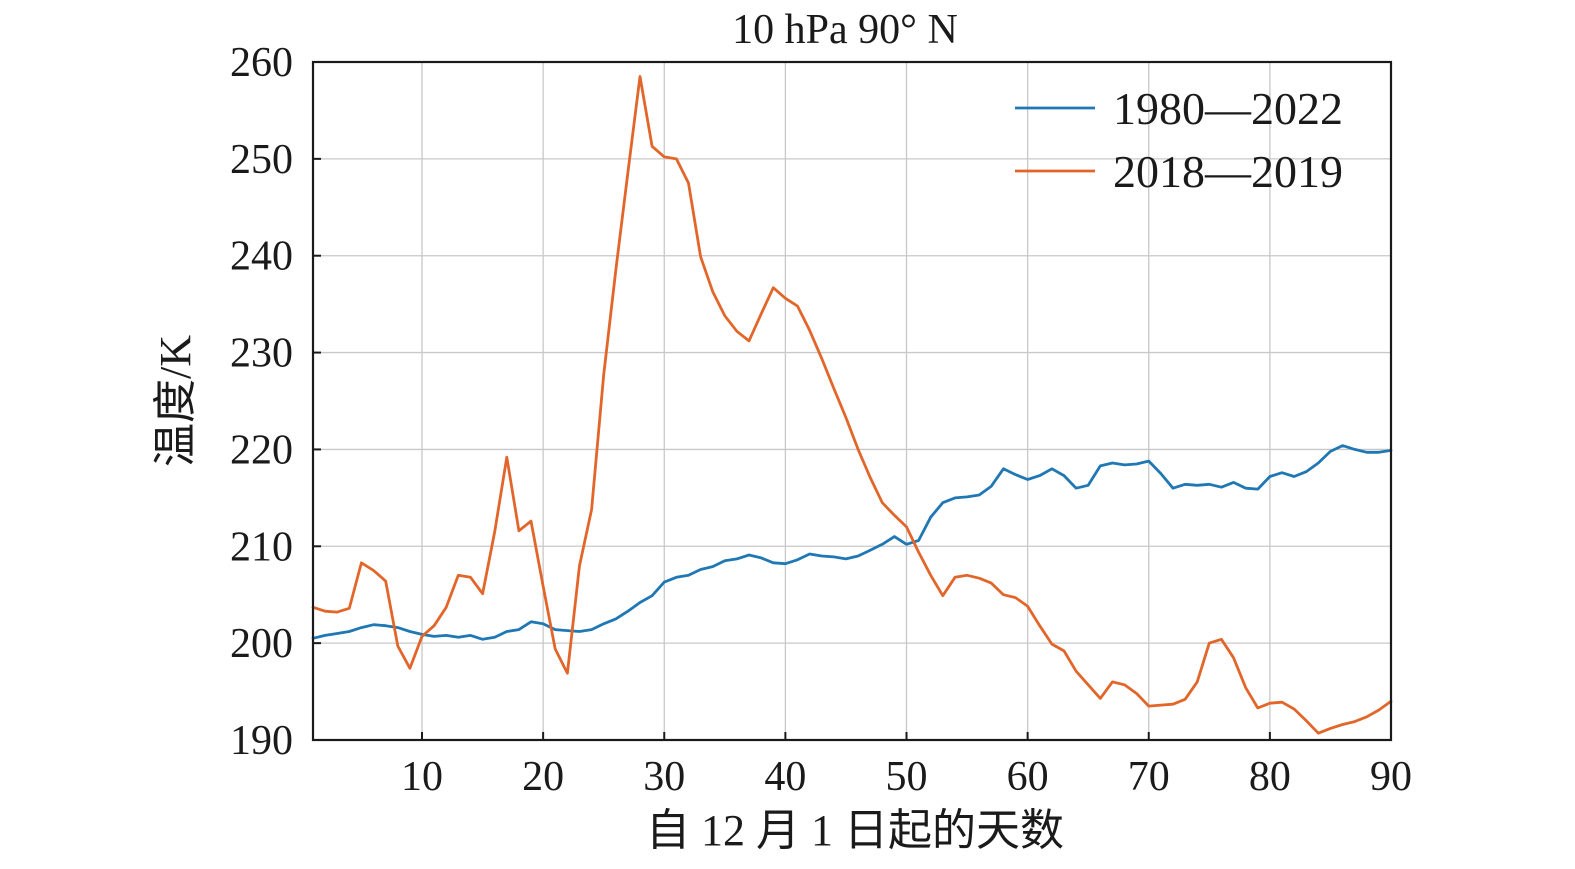  I want to click on y-axis-label: 温度/K, so click(175, 401).